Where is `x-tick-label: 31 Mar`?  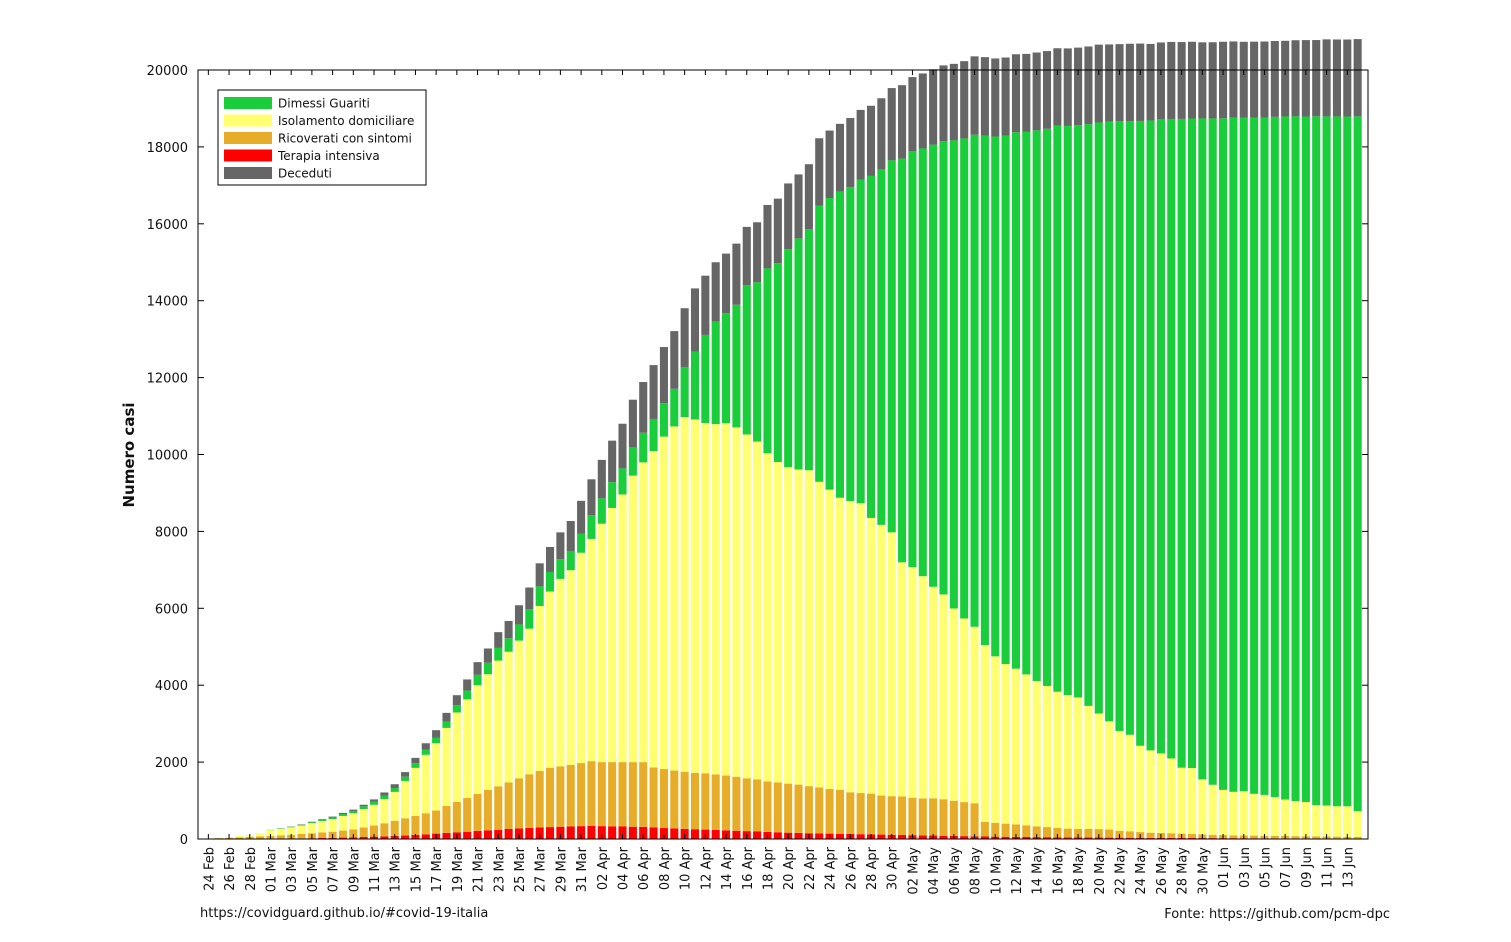 x-tick-label: 31 Mar is located at coordinates (582, 869).